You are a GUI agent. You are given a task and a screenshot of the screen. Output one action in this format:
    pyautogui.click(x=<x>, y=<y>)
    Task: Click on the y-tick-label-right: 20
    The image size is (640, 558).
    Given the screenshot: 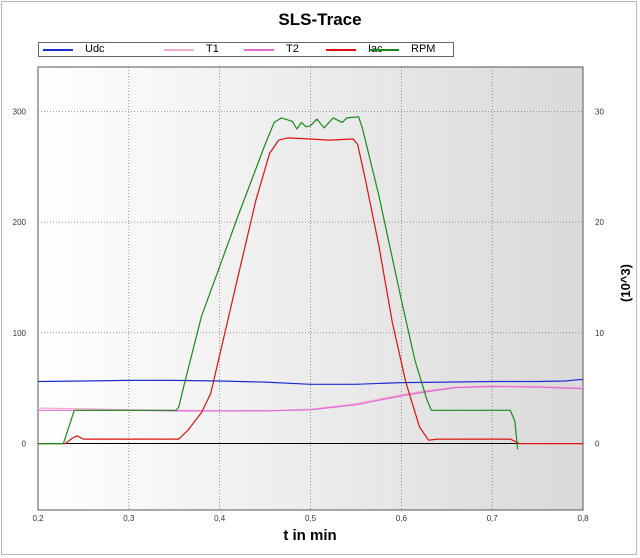 What is the action you would take?
    pyautogui.click(x=599, y=222)
    